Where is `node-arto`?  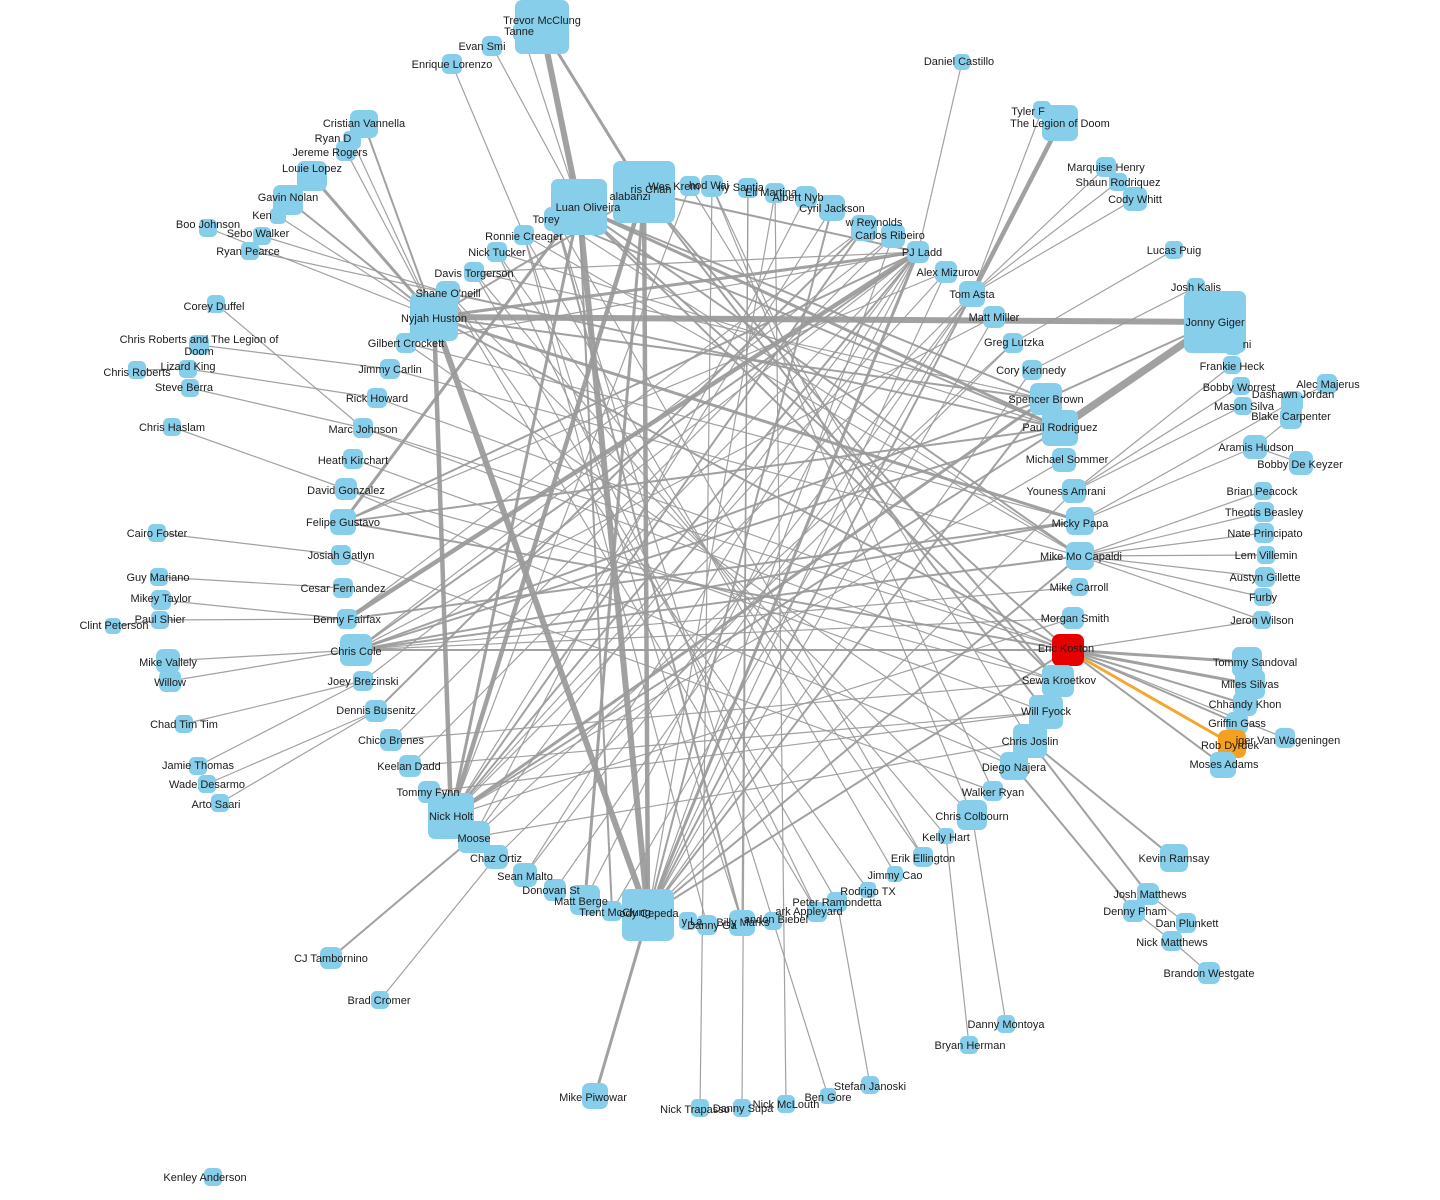
node-arto is located at coordinates (220, 803).